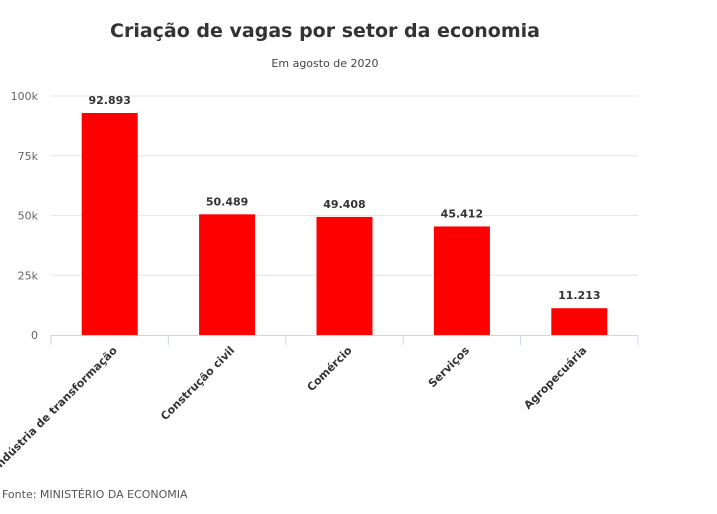  I want to click on x-tick-label: Agropecuária, so click(555, 378).